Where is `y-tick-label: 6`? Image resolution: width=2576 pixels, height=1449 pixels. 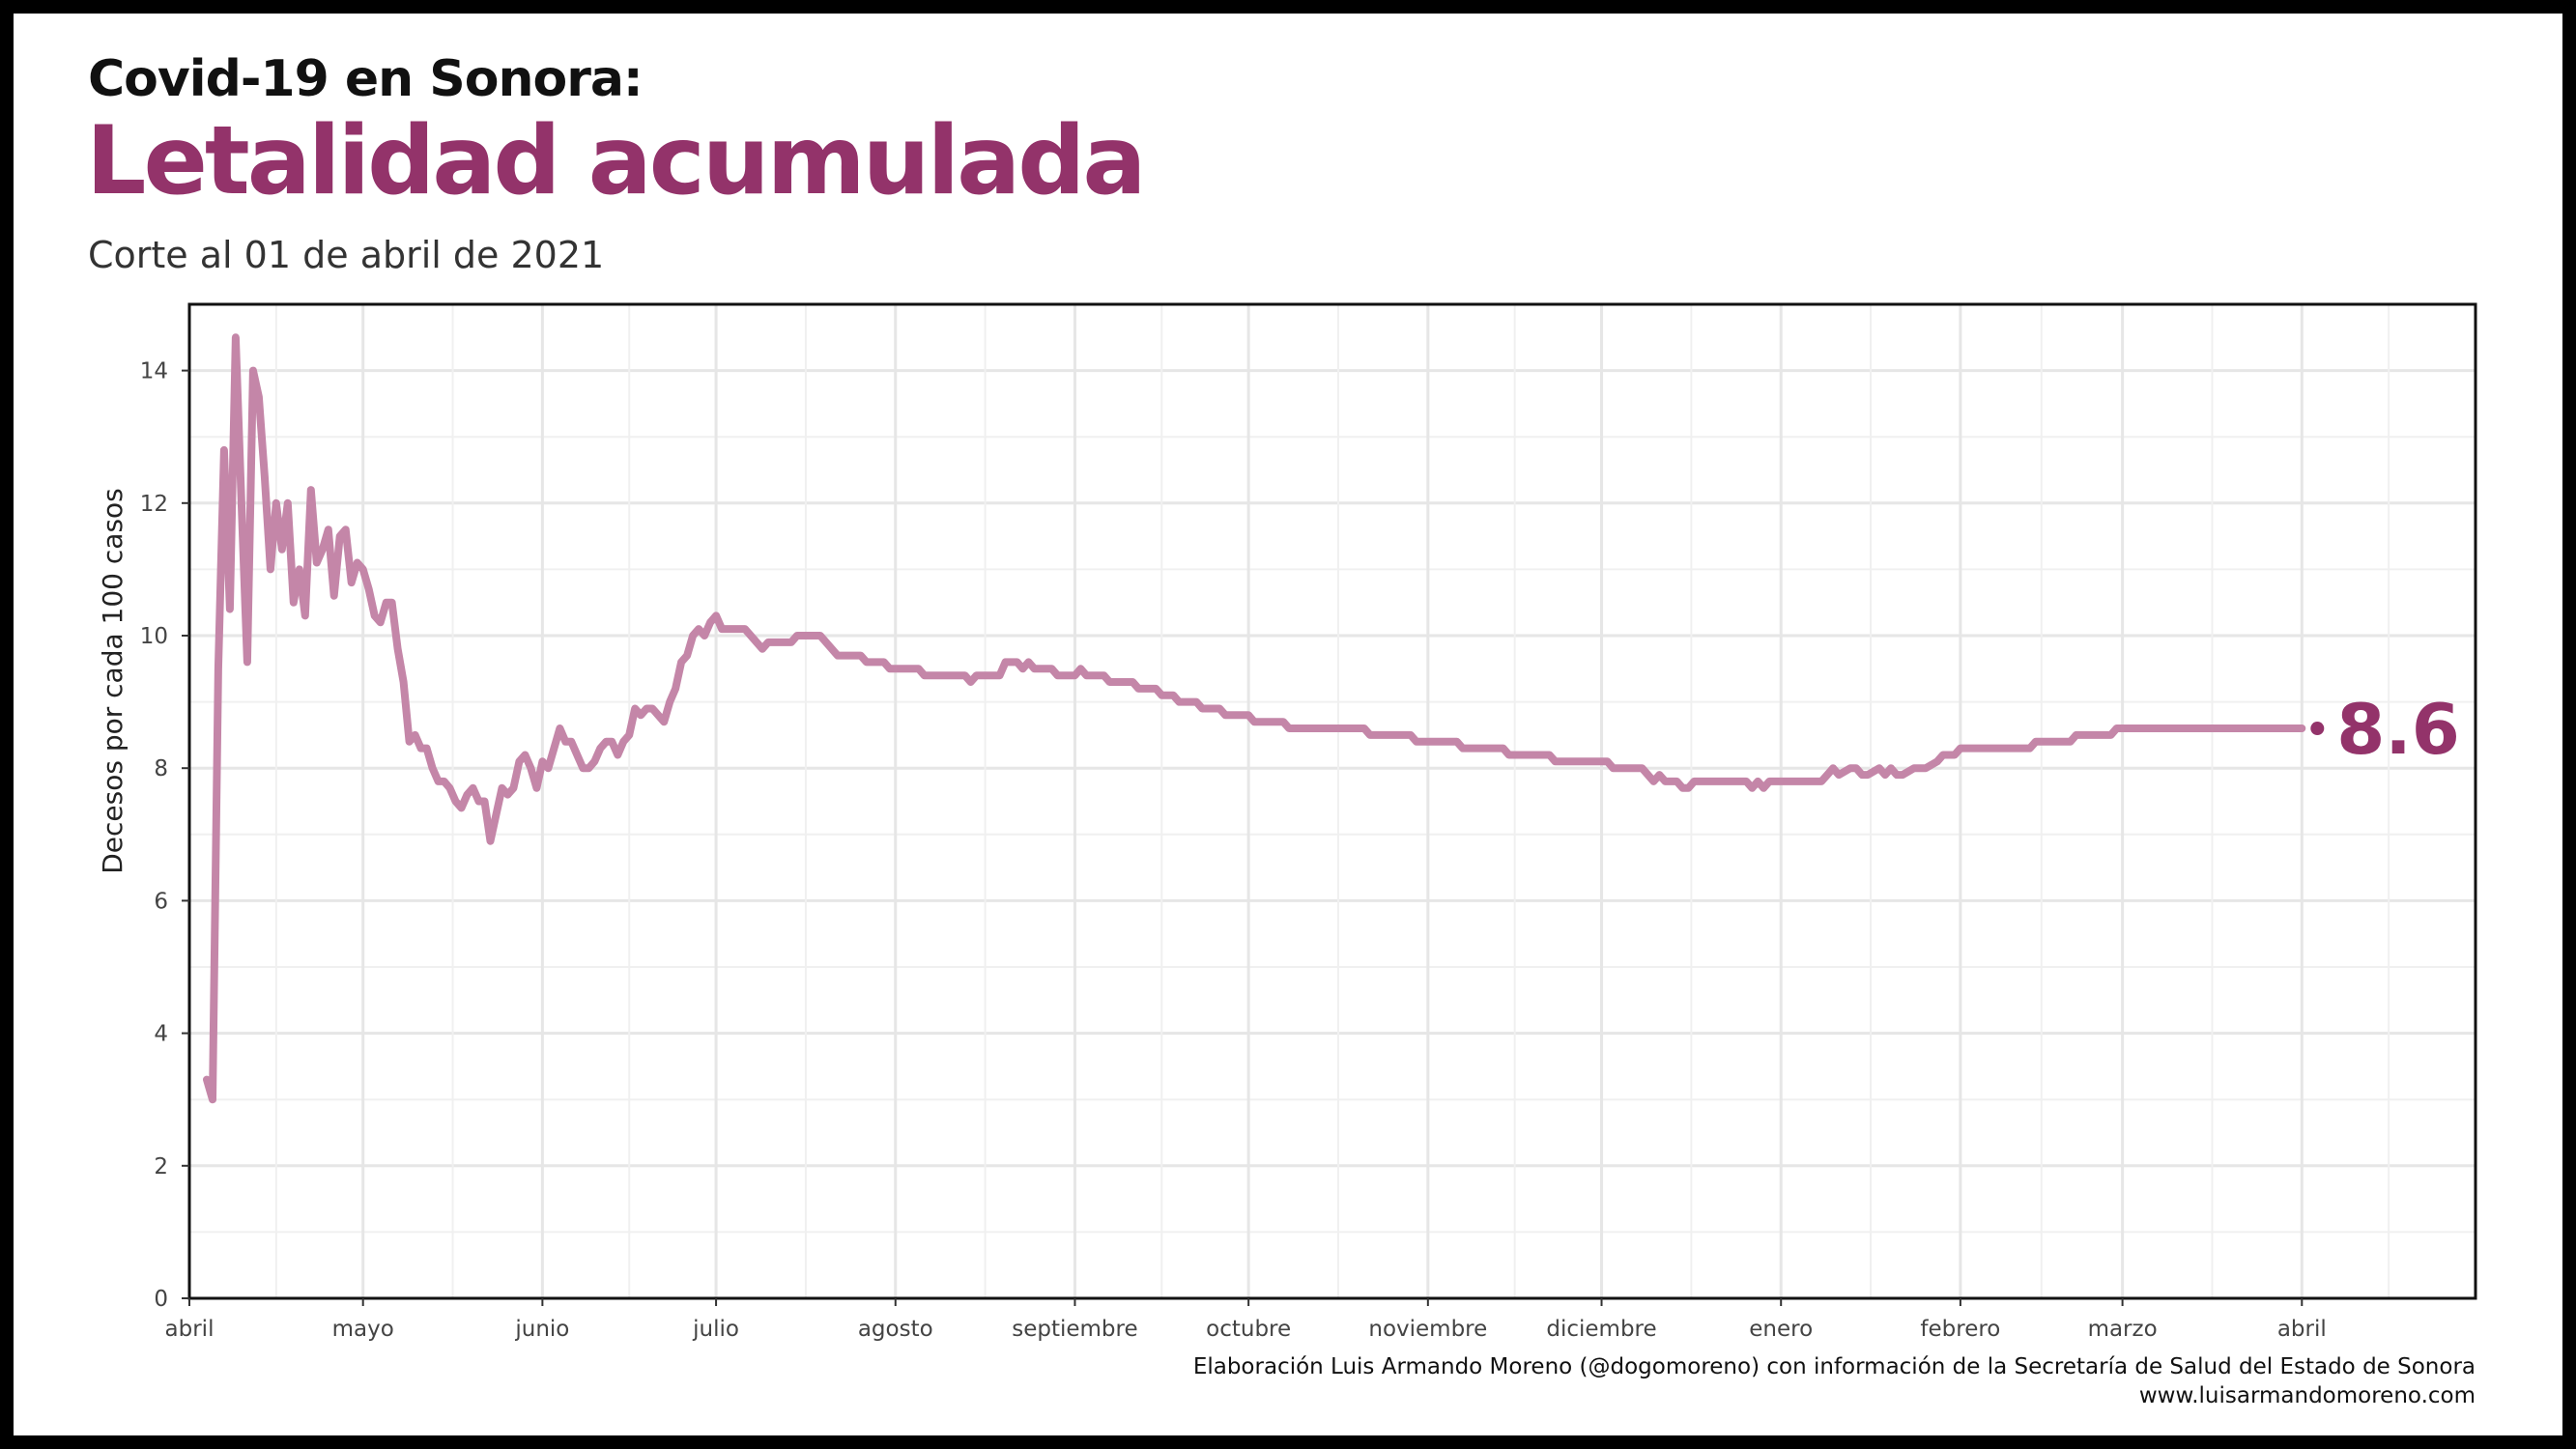
y-tick-label: 6 is located at coordinates (161, 901).